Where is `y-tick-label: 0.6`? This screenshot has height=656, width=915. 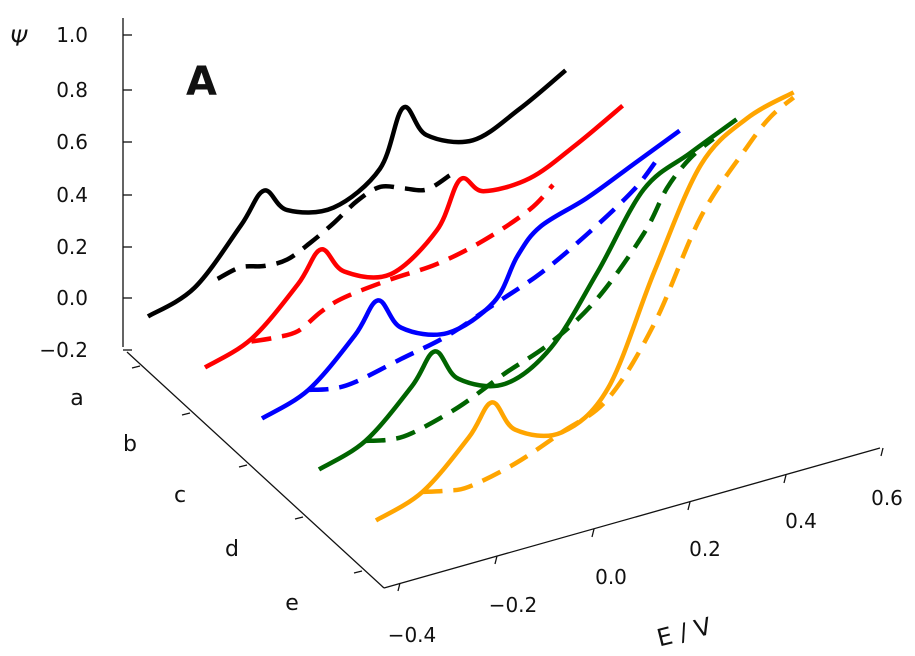 y-tick-label: 0.6 is located at coordinates (72, 142).